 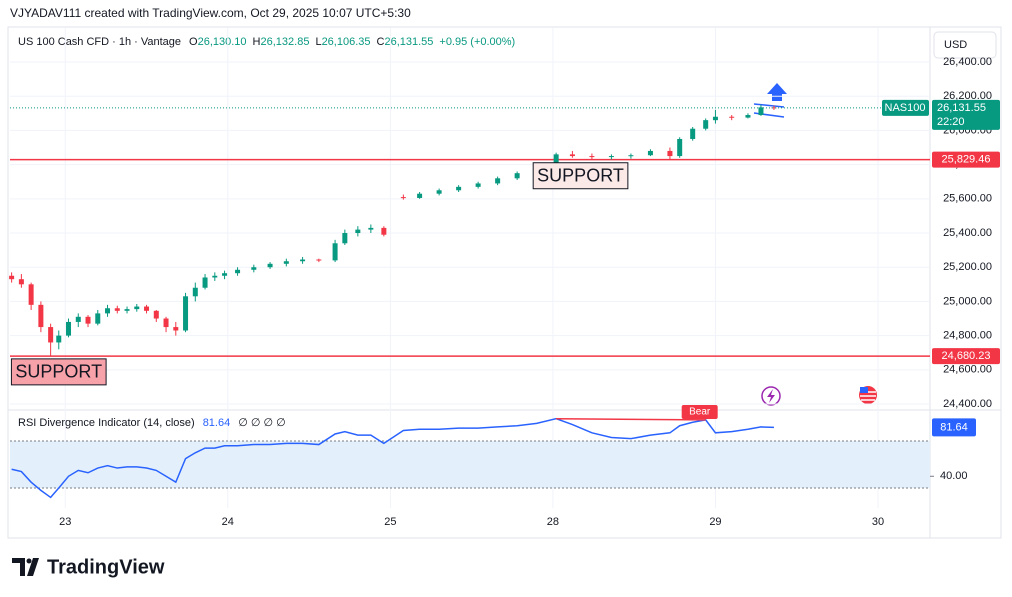 What do you see at coordinates (967, 199) in the screenshot?
I see `y-tick-label: 25,600.00` at bounding box center [967, 199].